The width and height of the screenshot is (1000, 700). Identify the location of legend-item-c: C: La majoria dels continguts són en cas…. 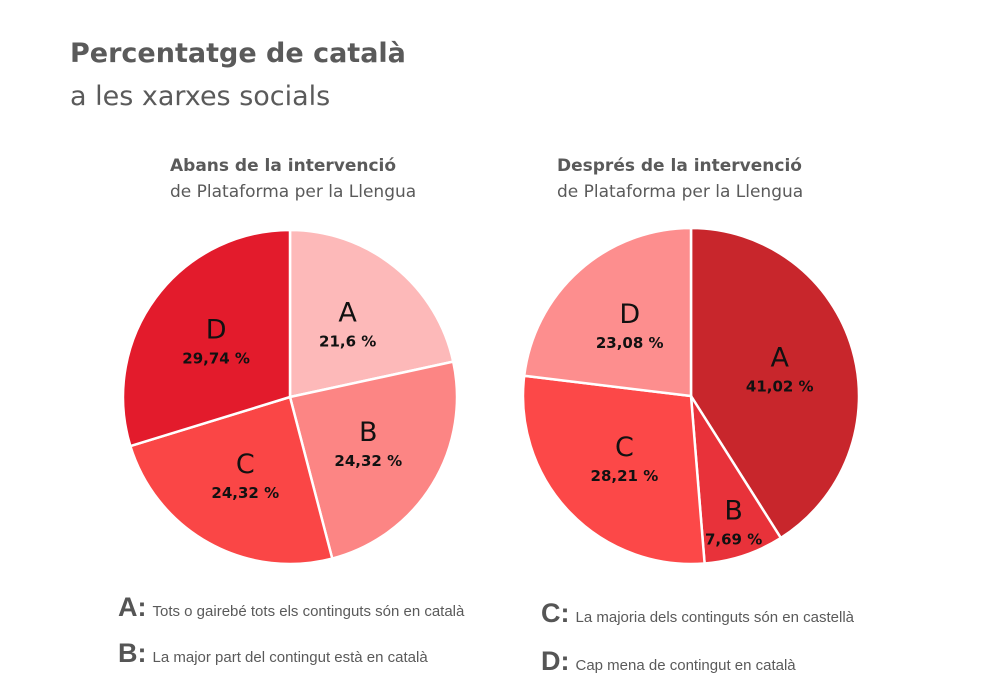
(697, 613).